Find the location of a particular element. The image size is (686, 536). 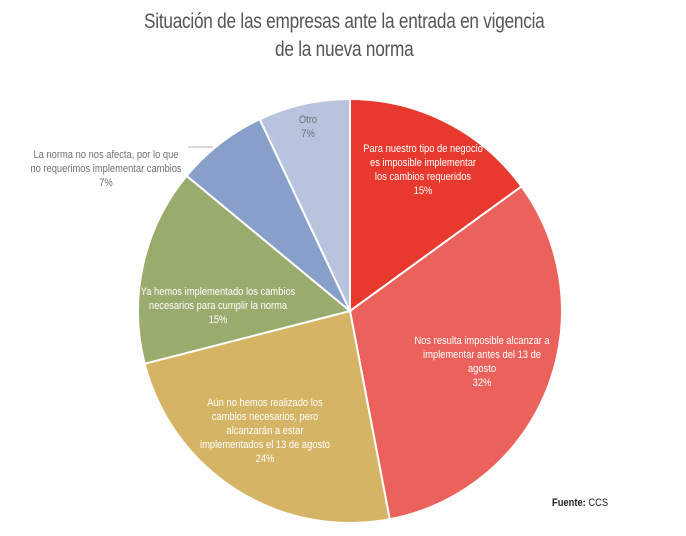

slice-label-text: Ya hemos implementado los cambios is located at coordinates (218, 292).